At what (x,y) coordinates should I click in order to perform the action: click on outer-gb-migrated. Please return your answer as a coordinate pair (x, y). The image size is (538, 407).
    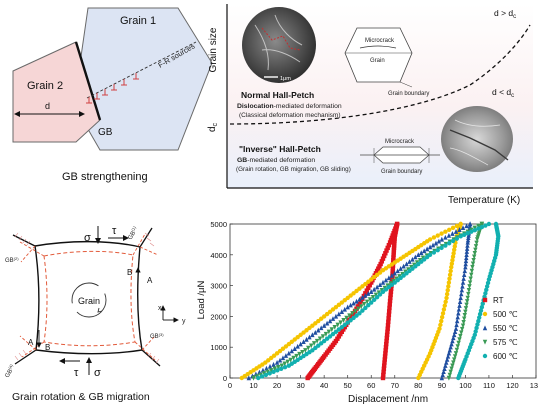
    Looking at the image, I should click on (89, 297).